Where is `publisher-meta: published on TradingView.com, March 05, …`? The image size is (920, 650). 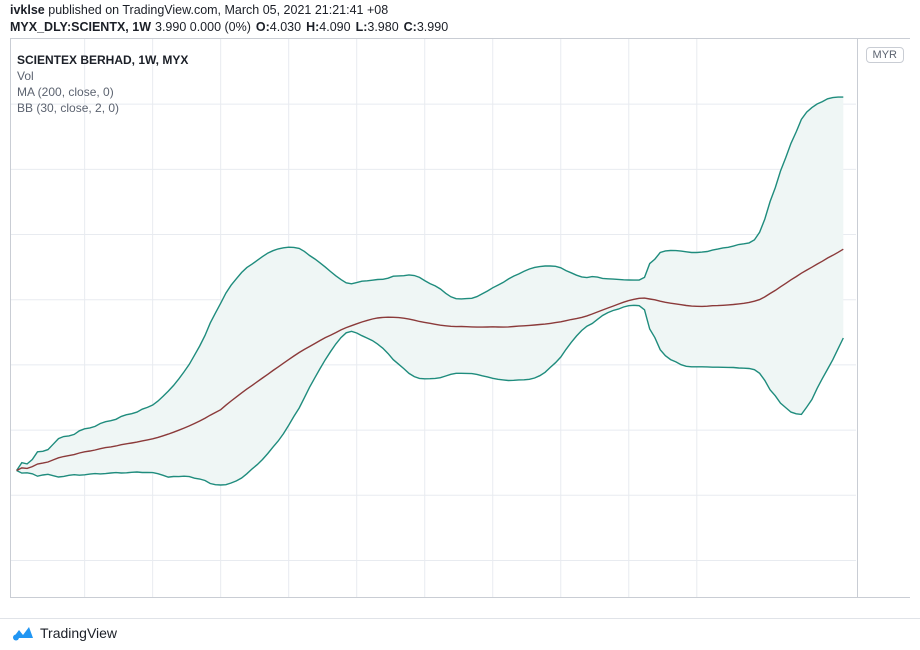
publisher-meta: published on TradingView.com, March 05, … is located at coordinates (216, 10).